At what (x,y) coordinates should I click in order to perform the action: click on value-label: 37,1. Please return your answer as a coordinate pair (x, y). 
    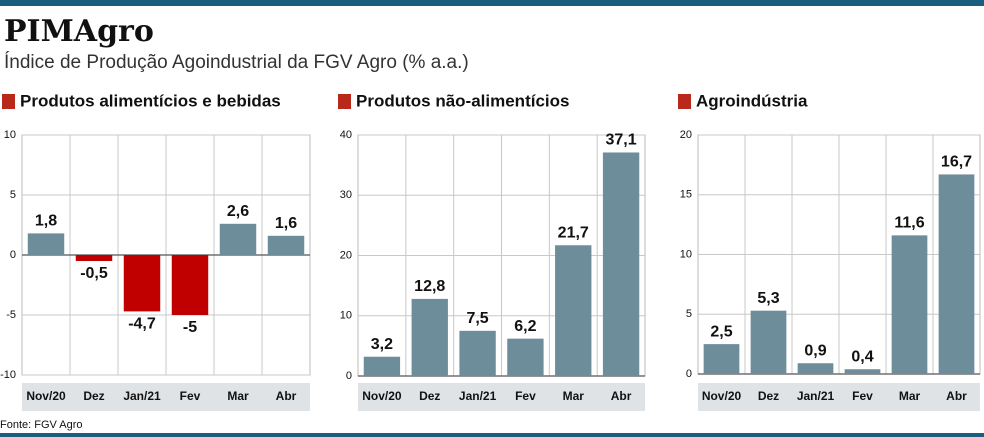
    Looking at the image, I should click on (621, 140).